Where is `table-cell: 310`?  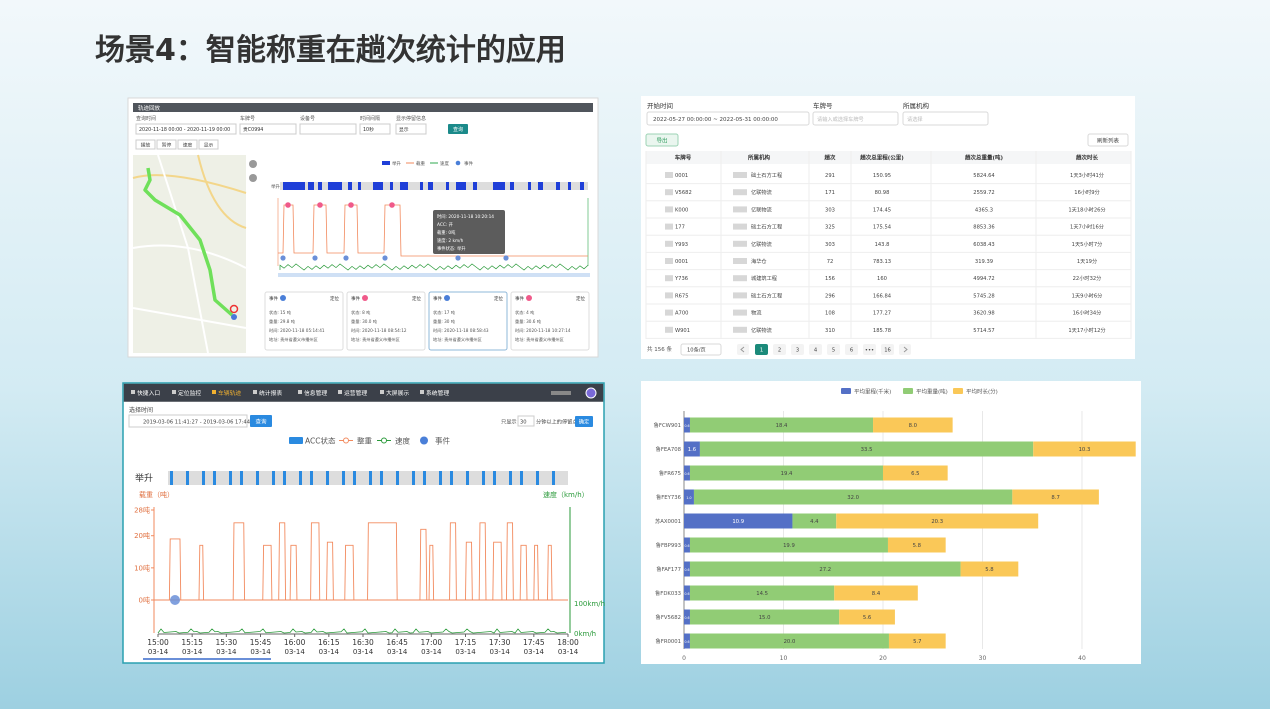
table-cell: 310 is located at coordinates (830, 331).